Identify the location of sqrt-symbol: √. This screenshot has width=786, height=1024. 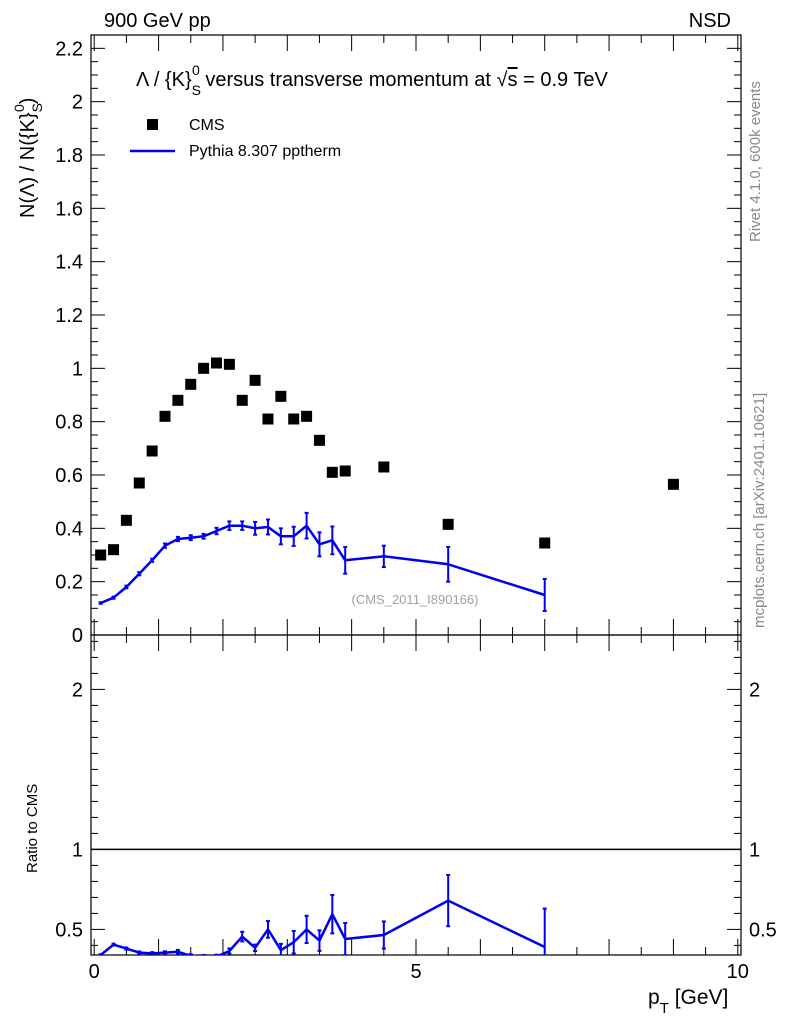
(502, 80).